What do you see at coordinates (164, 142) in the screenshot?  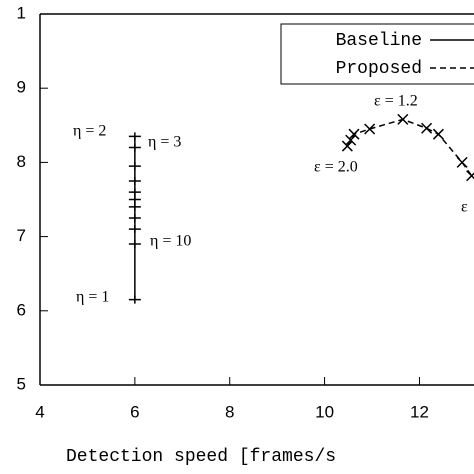 I see `annotation: η = 3` at bounding box center [164, 142].